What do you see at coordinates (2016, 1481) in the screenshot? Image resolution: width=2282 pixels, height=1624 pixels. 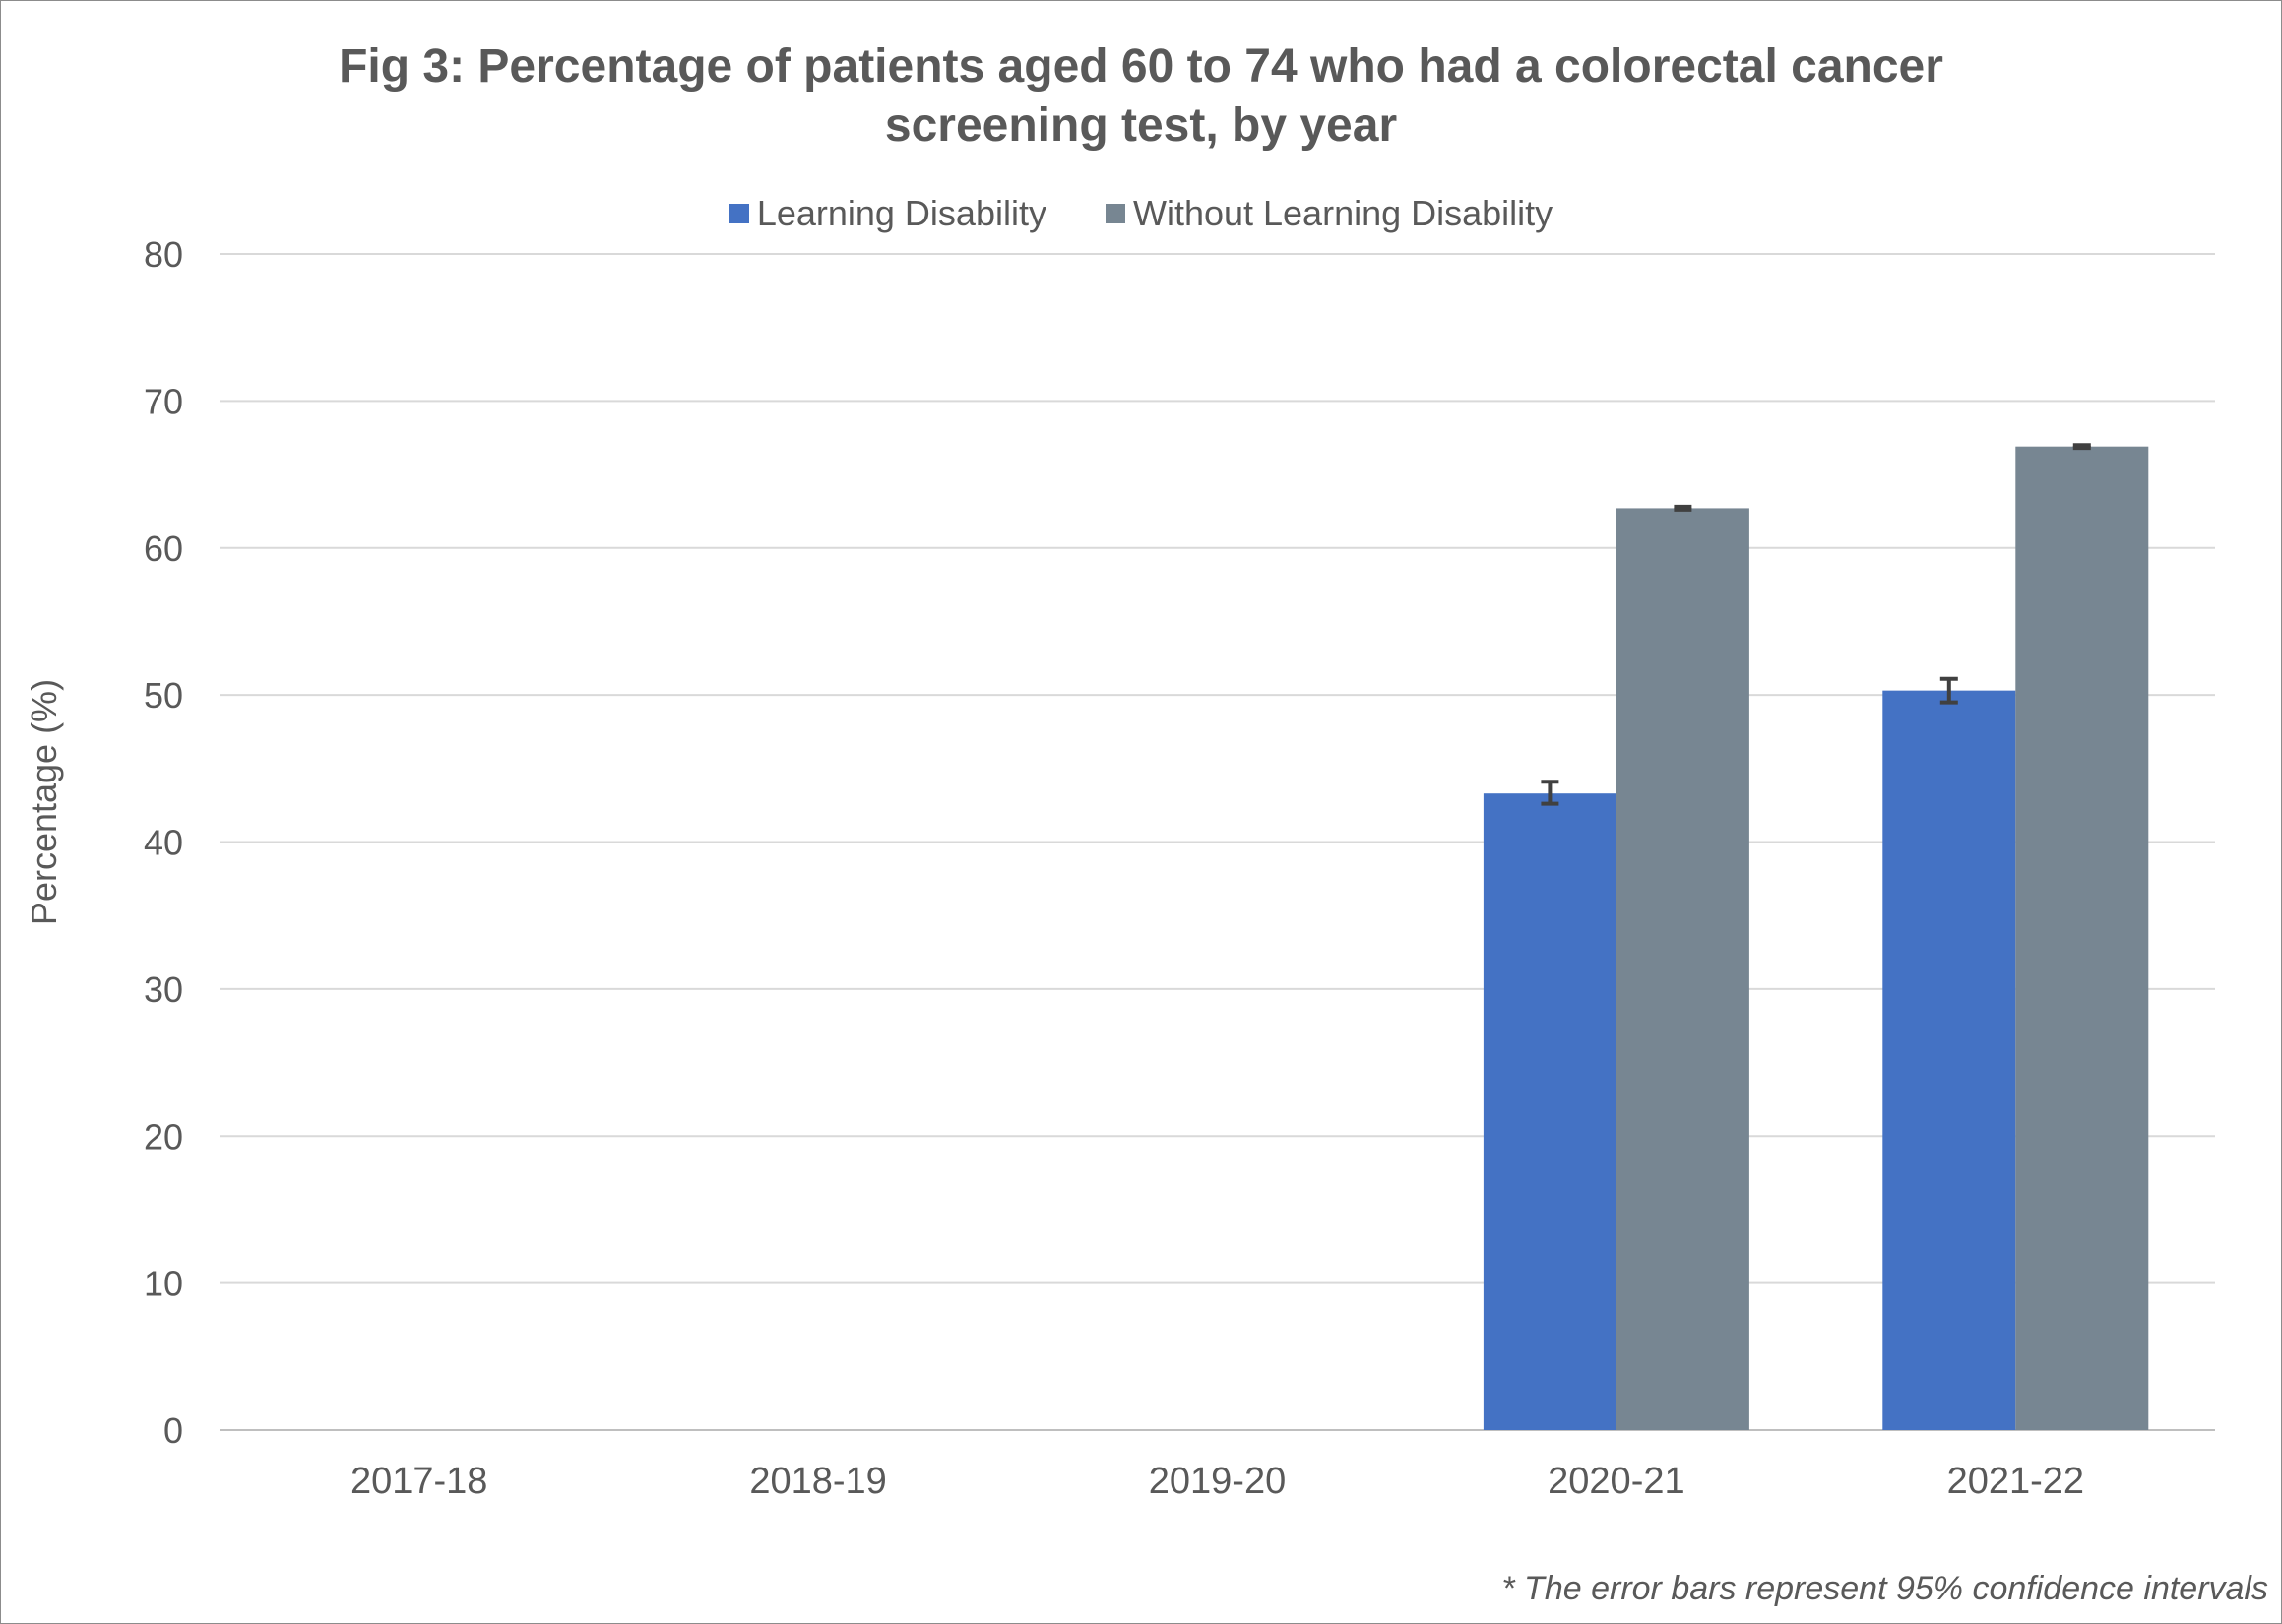 I see `x-tick-label-2021-22: 2021-22` at bounding box center [2016, 1481].